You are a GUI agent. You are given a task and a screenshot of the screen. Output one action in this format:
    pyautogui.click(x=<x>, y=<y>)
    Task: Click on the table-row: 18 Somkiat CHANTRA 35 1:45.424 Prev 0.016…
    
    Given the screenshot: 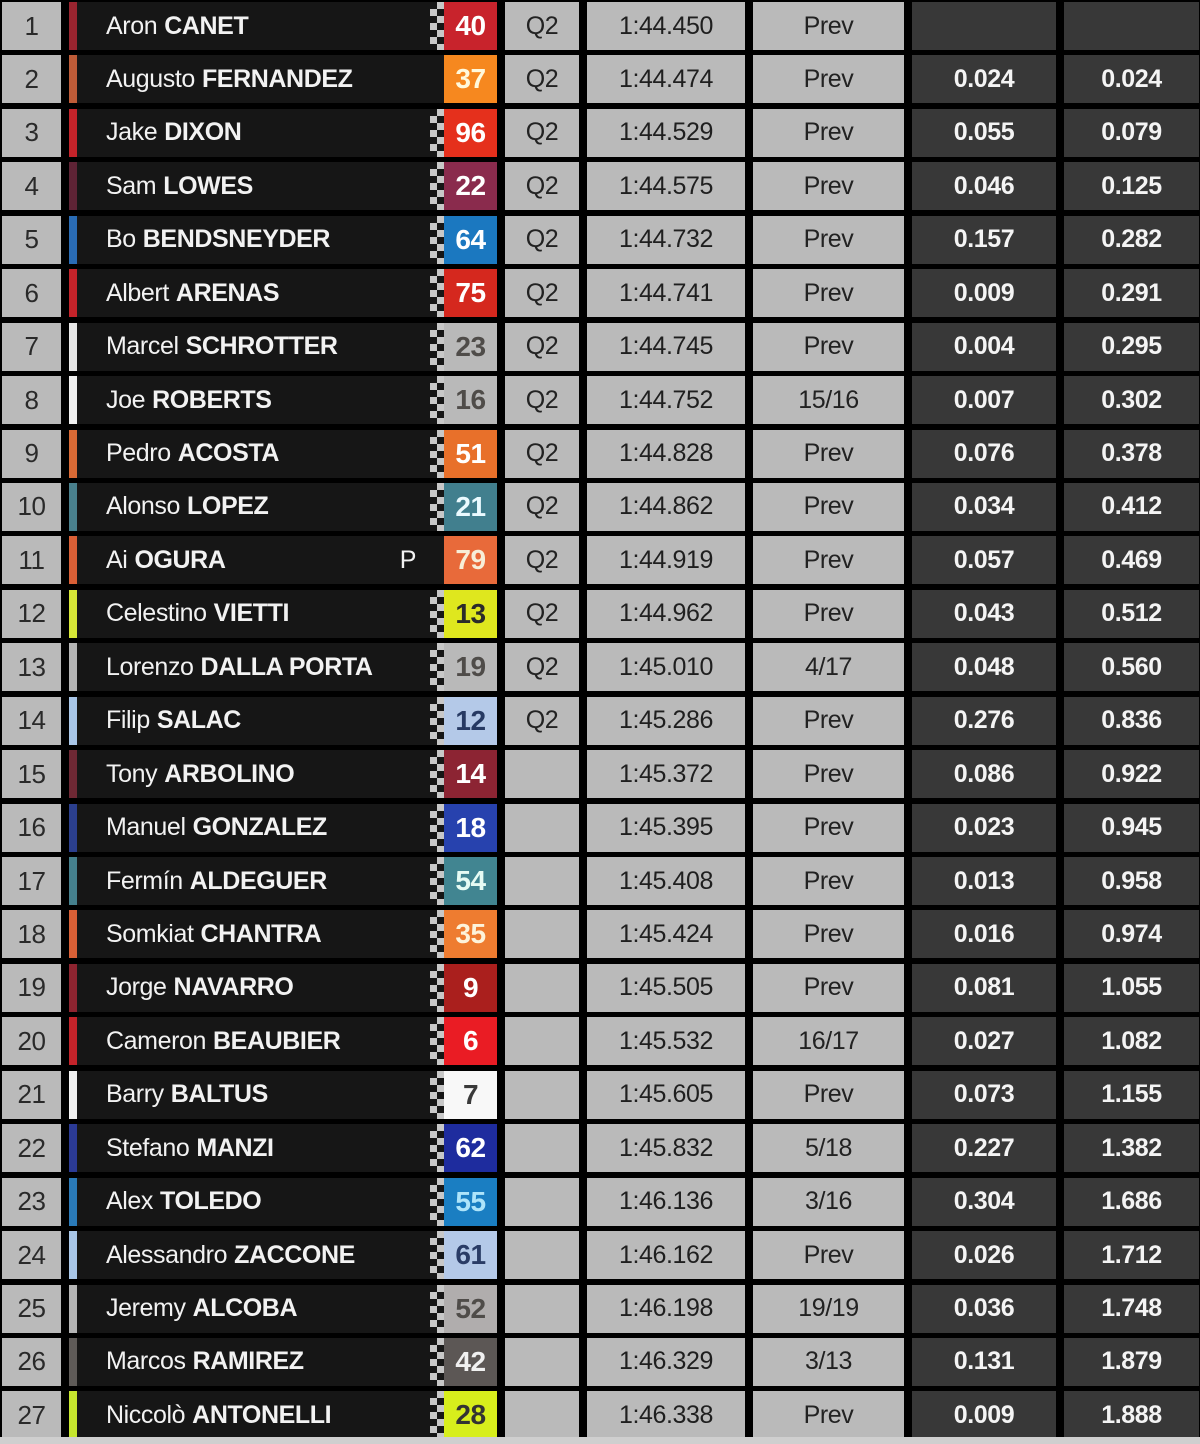 What is the action you would take?
    pyautogui.click(x=600, y=934)
    